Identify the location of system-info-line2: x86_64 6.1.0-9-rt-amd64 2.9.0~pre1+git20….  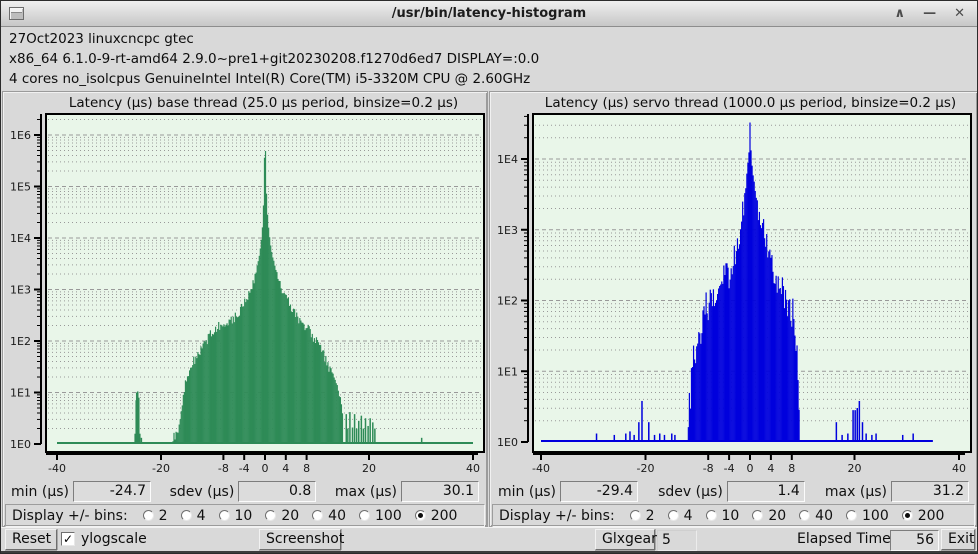
(274, 59).